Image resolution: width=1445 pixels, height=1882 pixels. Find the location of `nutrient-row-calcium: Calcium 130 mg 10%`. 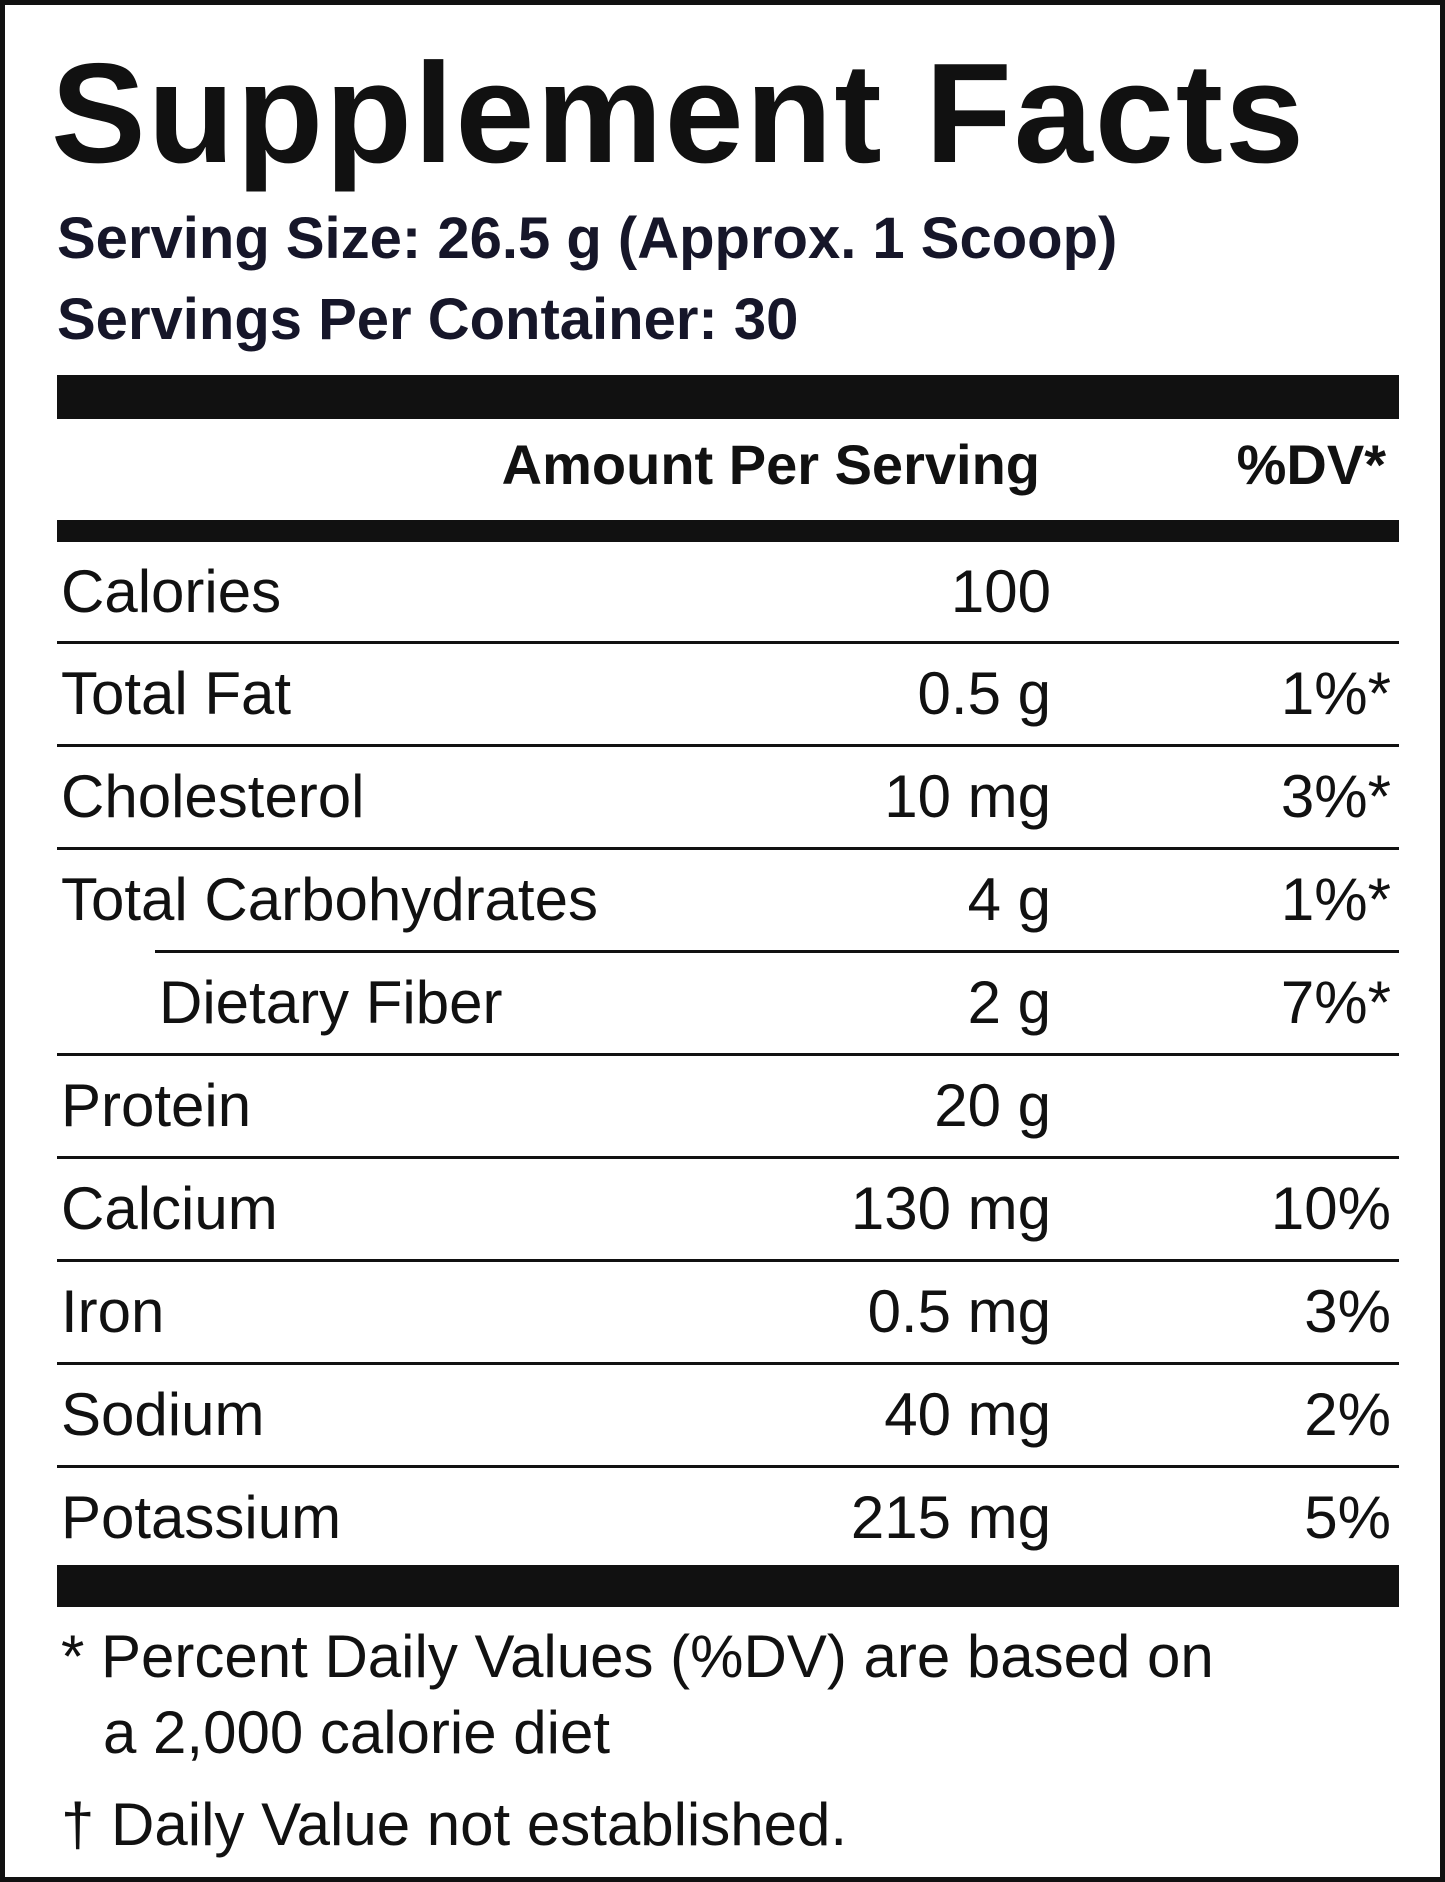

nutrient-row-calcium: Calcium 130 mg 10% is located at coordinates (728, 1209).